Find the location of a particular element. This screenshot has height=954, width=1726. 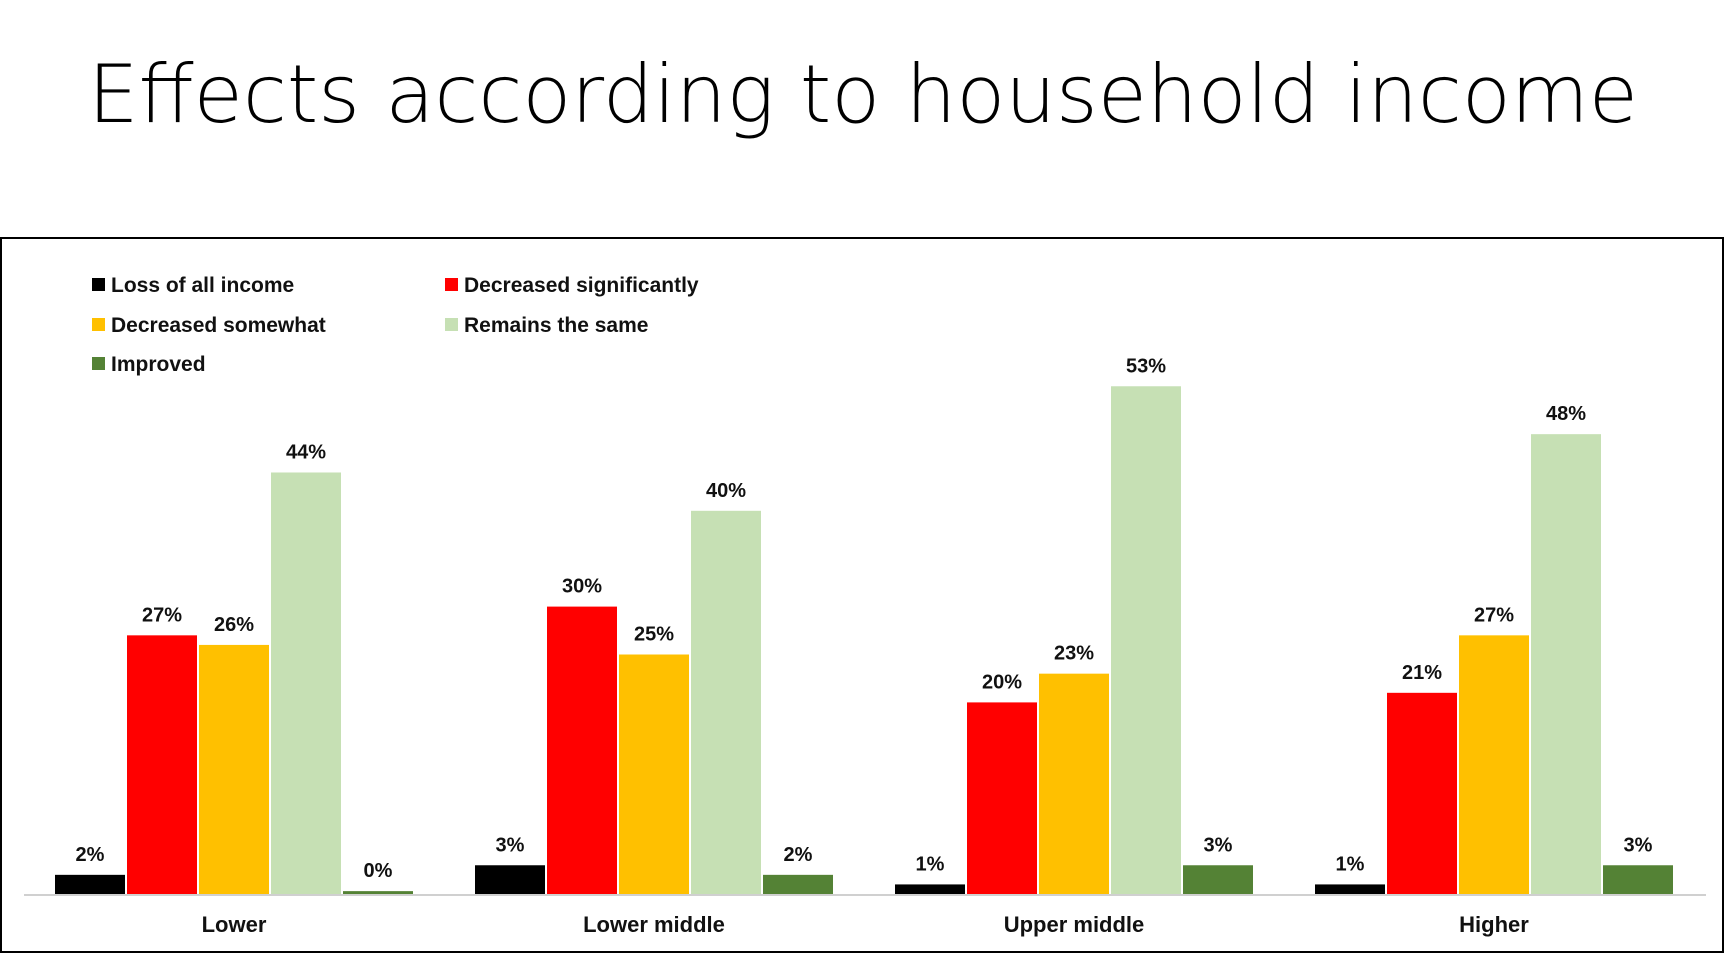

bar-higher-decreased-somewhat is located at coordinates (1494, 764).